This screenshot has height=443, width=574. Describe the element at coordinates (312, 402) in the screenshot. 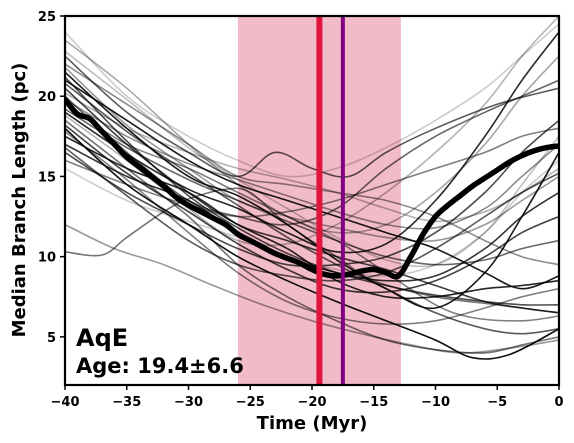

I see `x-tick-label: −20` at that location.